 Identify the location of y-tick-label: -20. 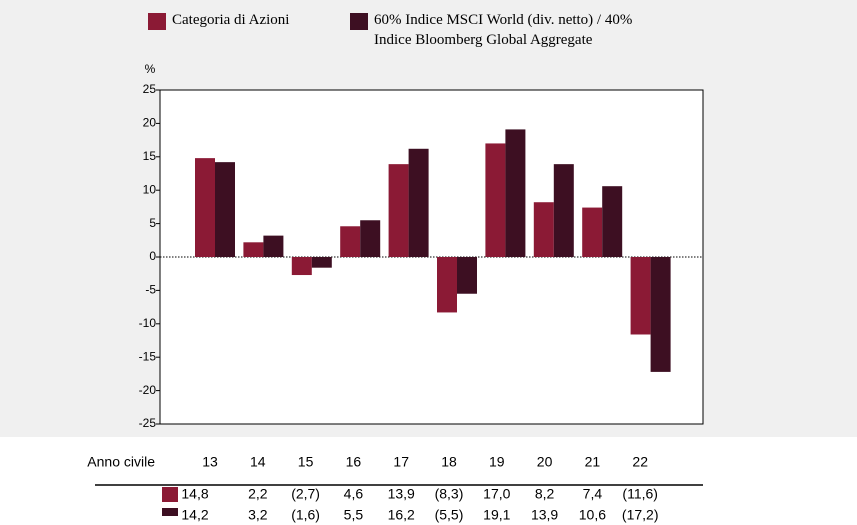
(148, 390).